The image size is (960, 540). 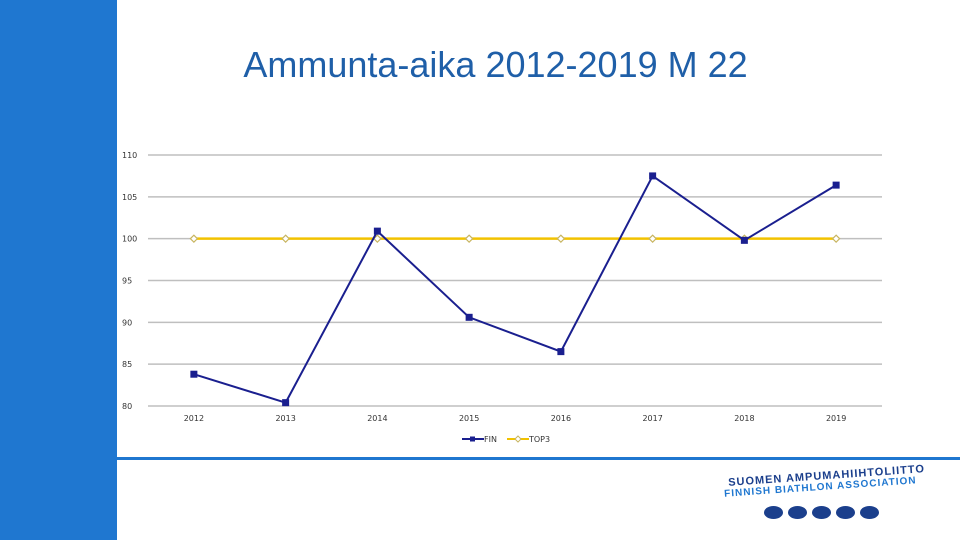 I want to click on slide-title: Ammunta-aika 2012-2019 M 22, so click(x=495, y=64).